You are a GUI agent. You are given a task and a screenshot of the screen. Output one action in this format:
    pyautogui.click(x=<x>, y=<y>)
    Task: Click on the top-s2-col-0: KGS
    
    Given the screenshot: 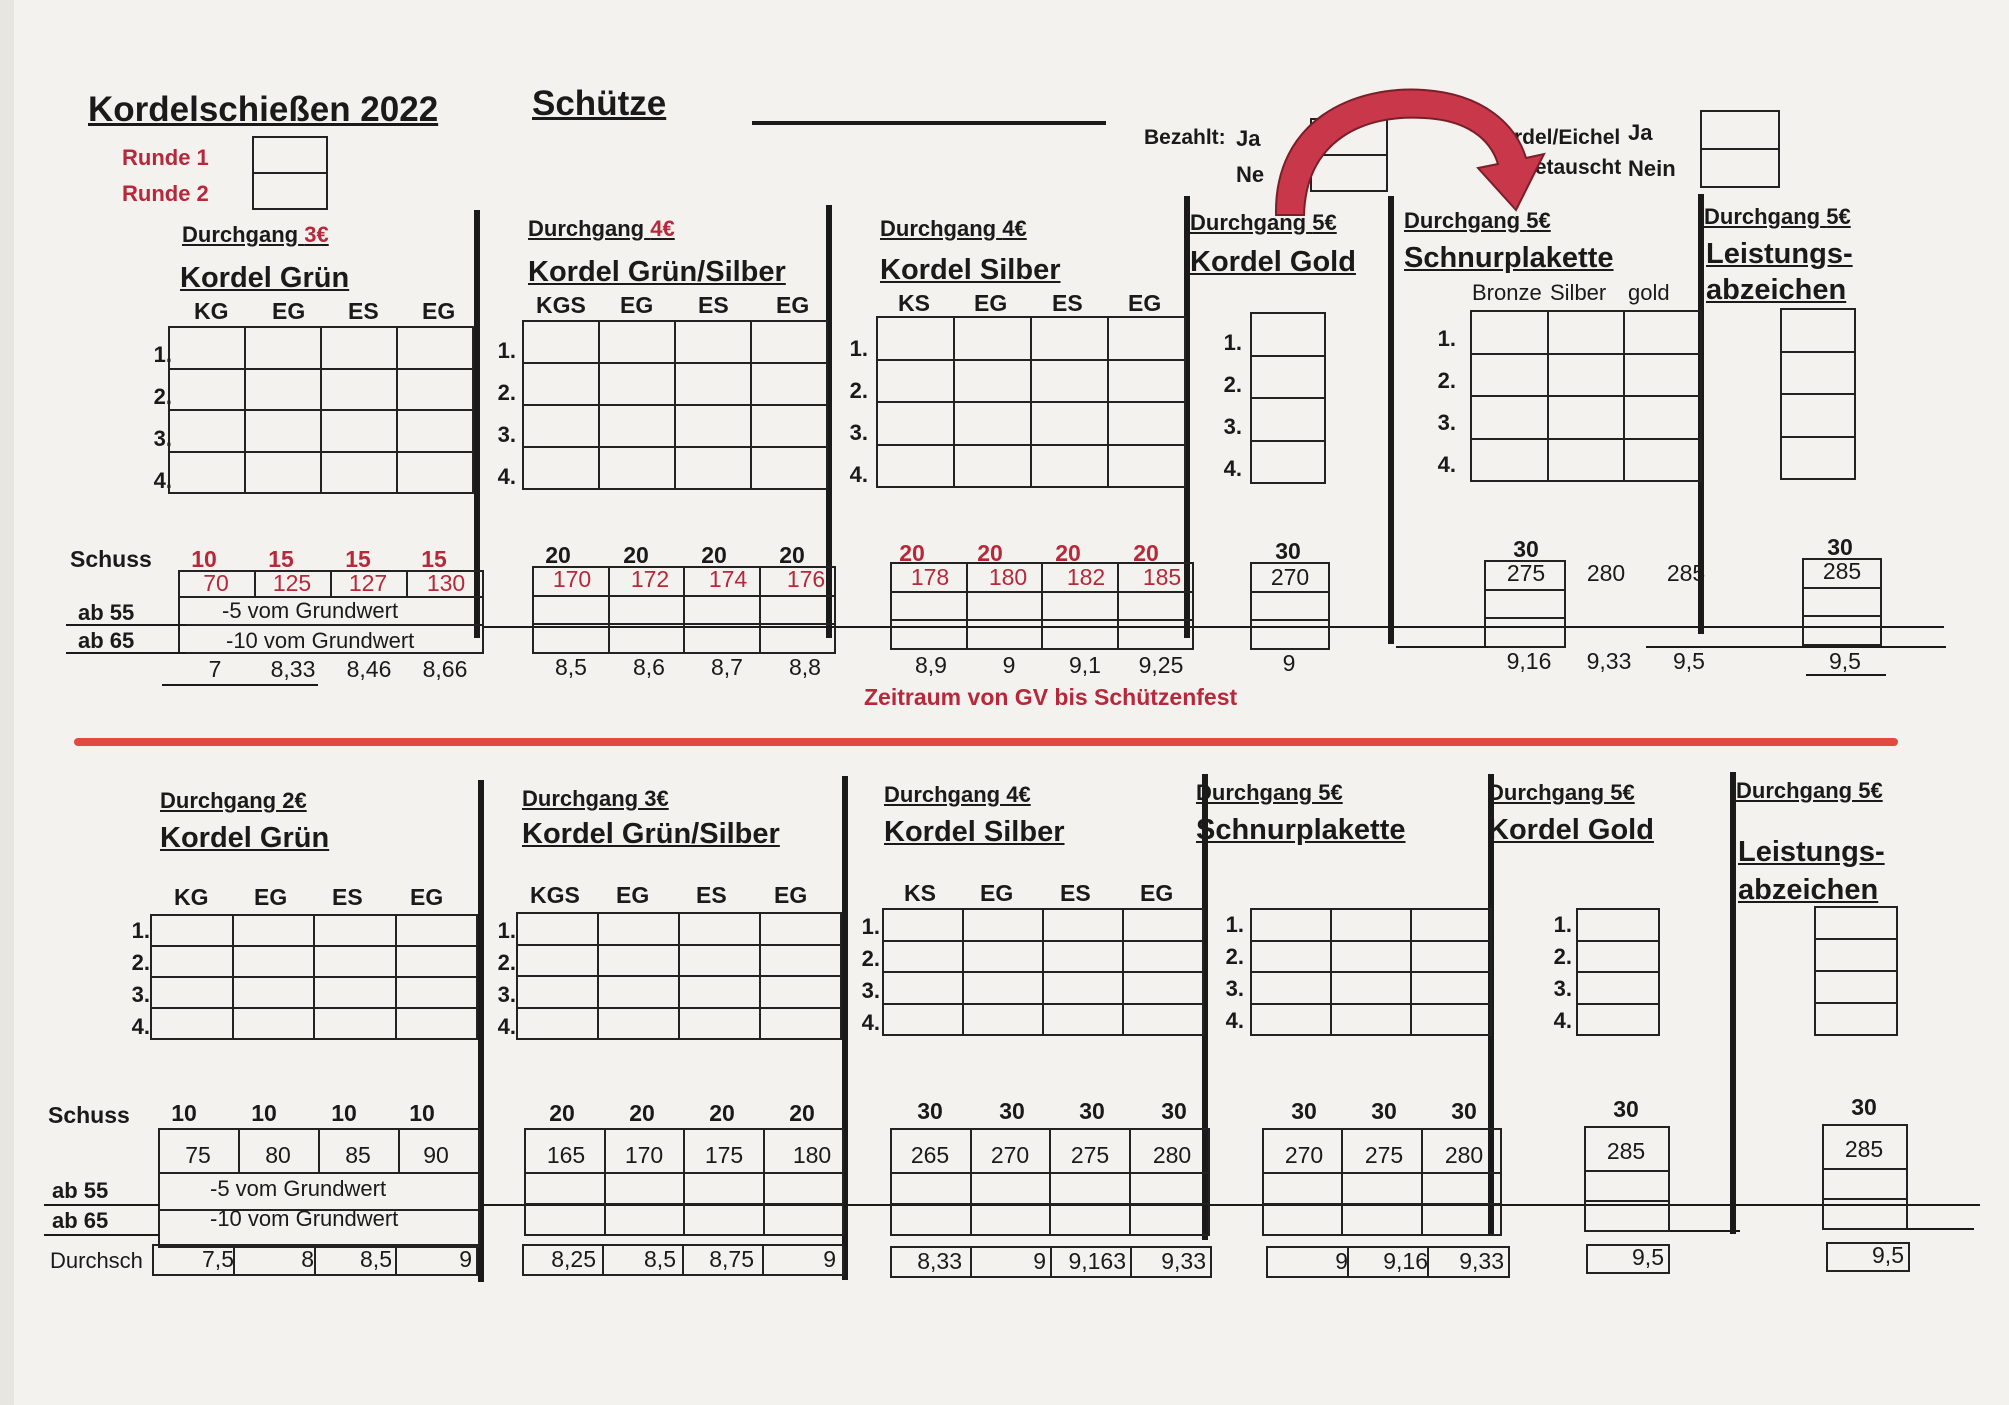 What is the action you would take?
    pyautogui.click(x=561, y=305)
    